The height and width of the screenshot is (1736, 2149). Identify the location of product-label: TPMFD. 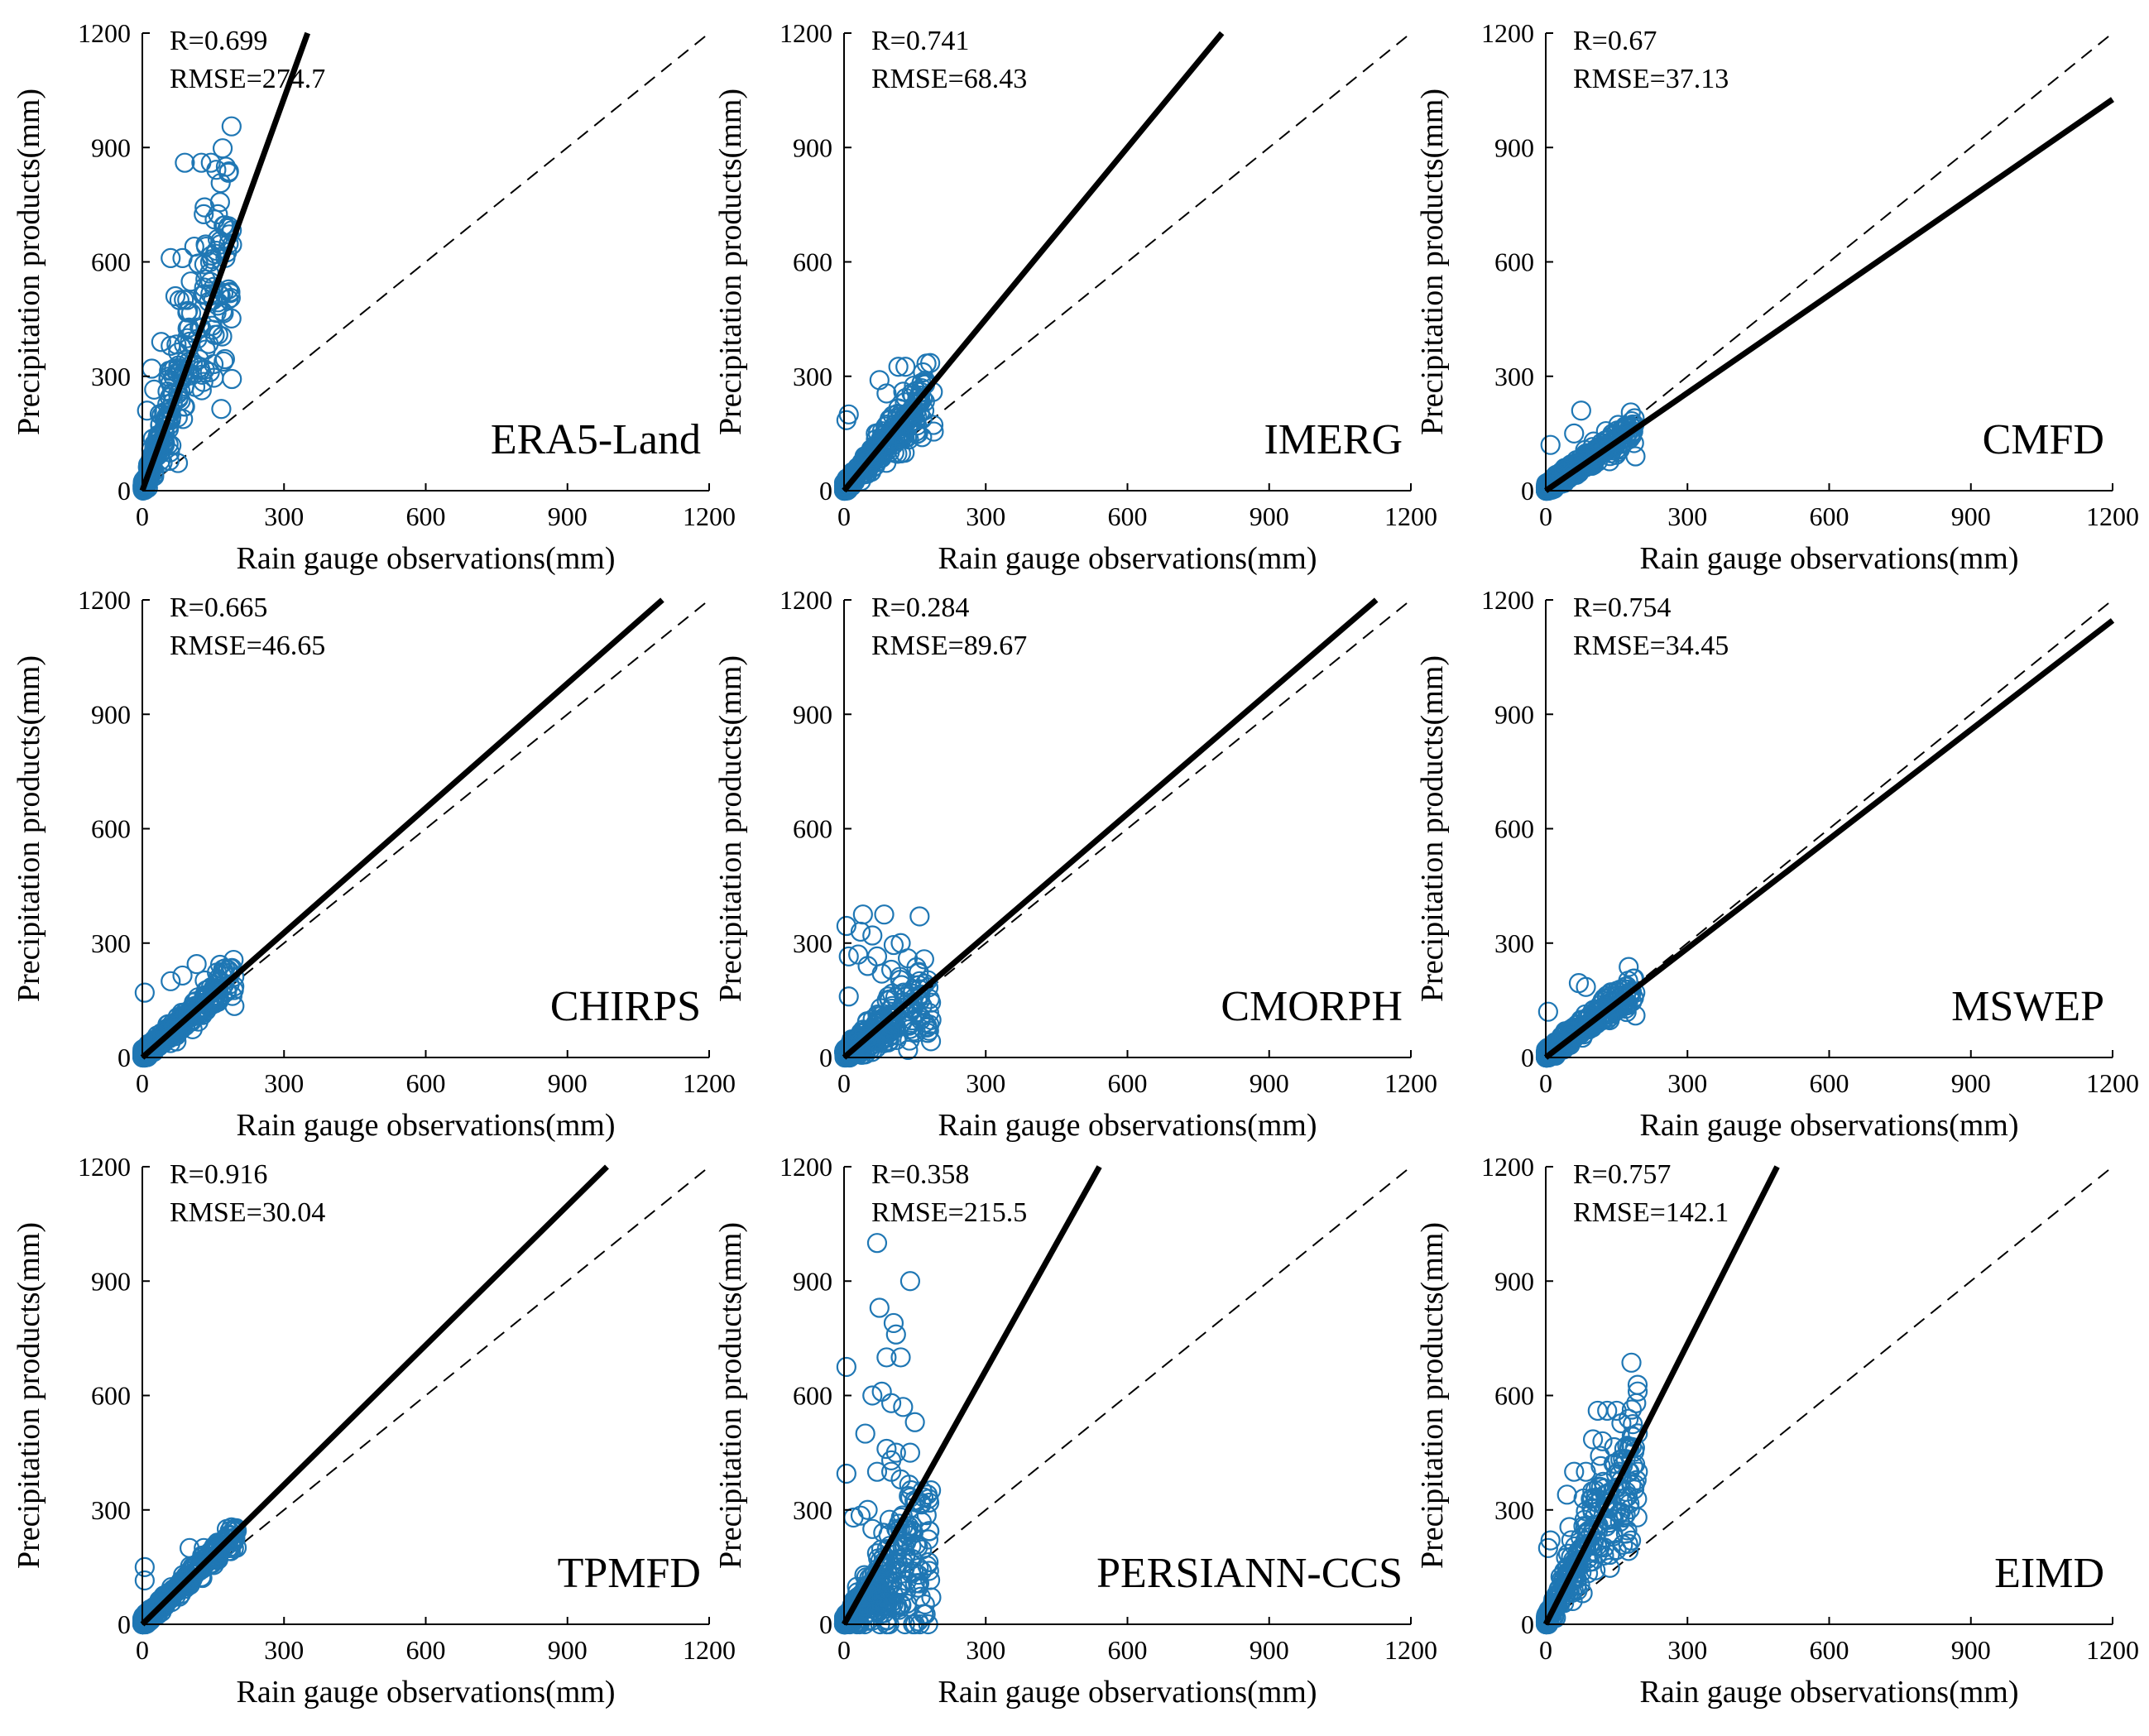
(629, 1573).